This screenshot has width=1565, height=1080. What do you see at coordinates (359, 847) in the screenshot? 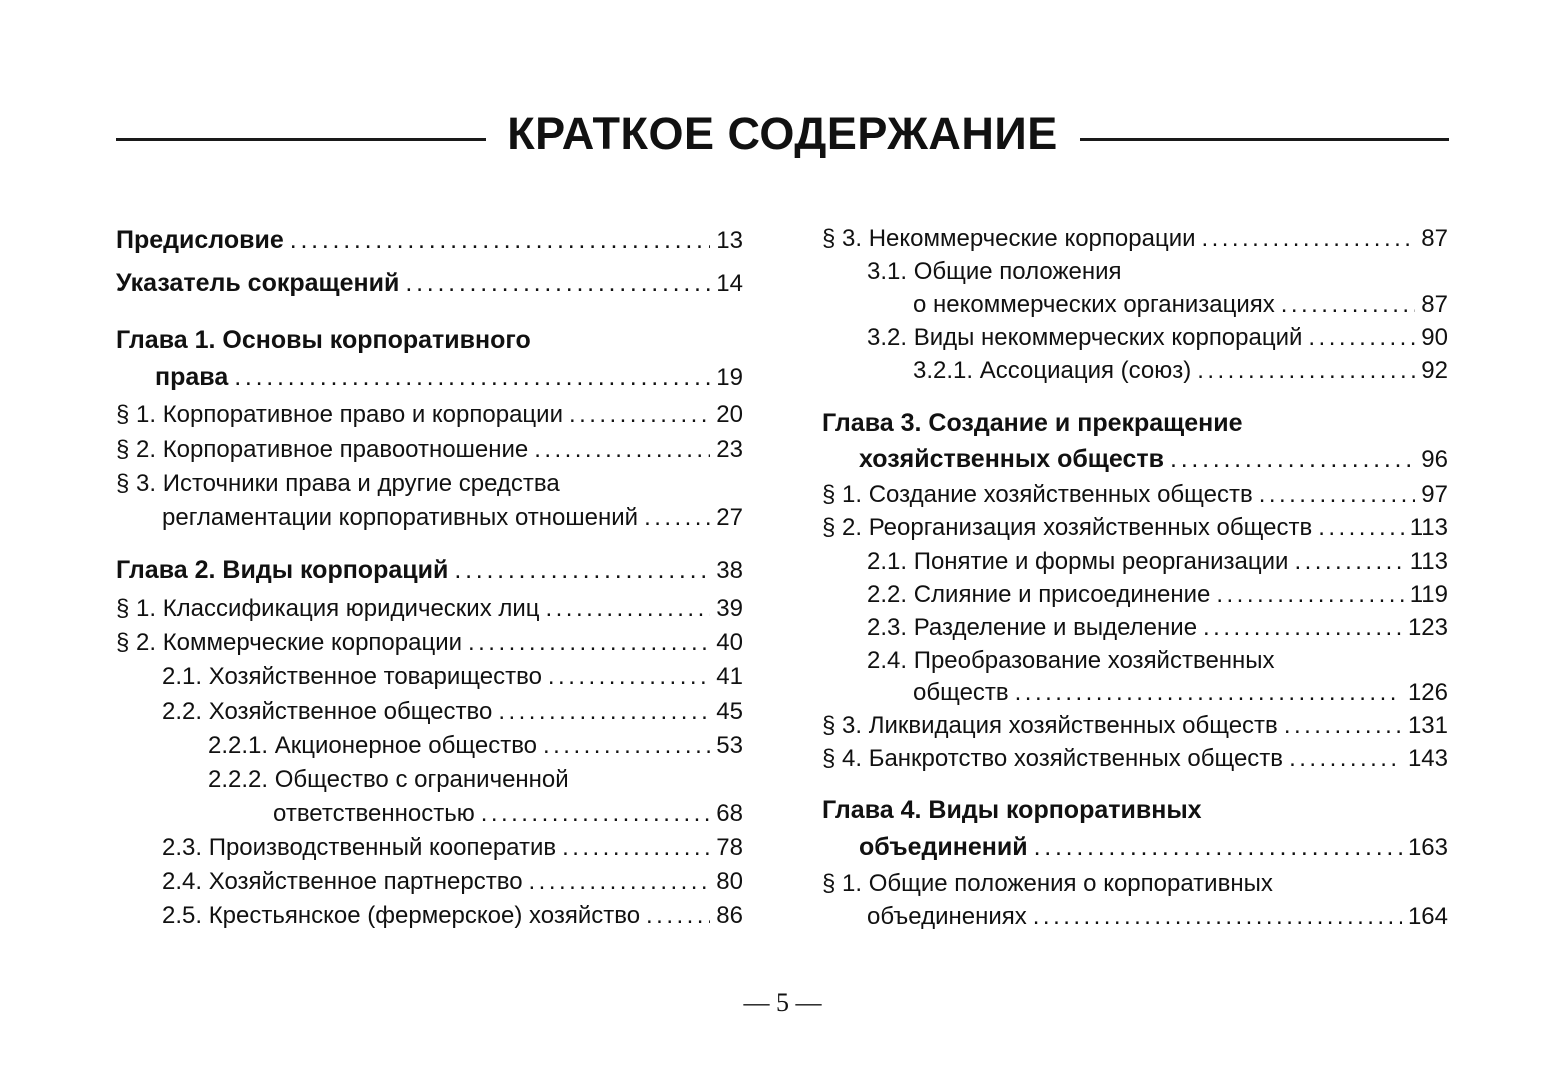
I see `toc-entry-title: 2.3. Производственный кооператив` at bounding box center [359, 847].